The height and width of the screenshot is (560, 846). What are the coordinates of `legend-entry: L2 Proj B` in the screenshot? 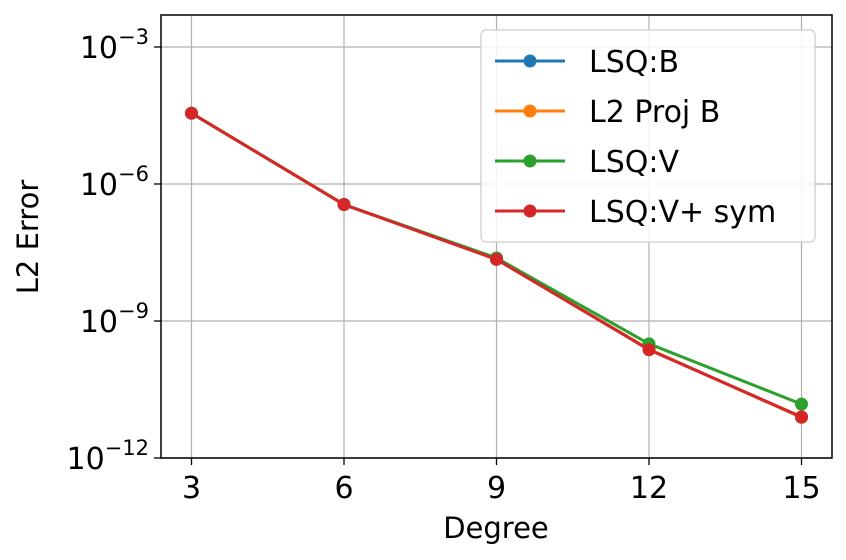 It's located at (607, 112).